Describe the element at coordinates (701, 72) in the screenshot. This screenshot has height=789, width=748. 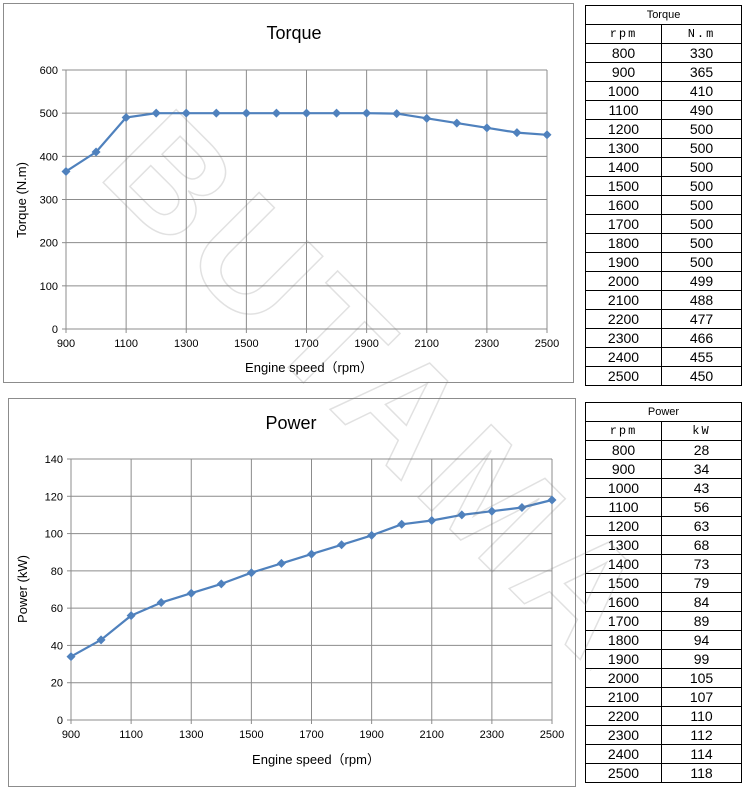
I see `torque-table-cell: 365` at that location.